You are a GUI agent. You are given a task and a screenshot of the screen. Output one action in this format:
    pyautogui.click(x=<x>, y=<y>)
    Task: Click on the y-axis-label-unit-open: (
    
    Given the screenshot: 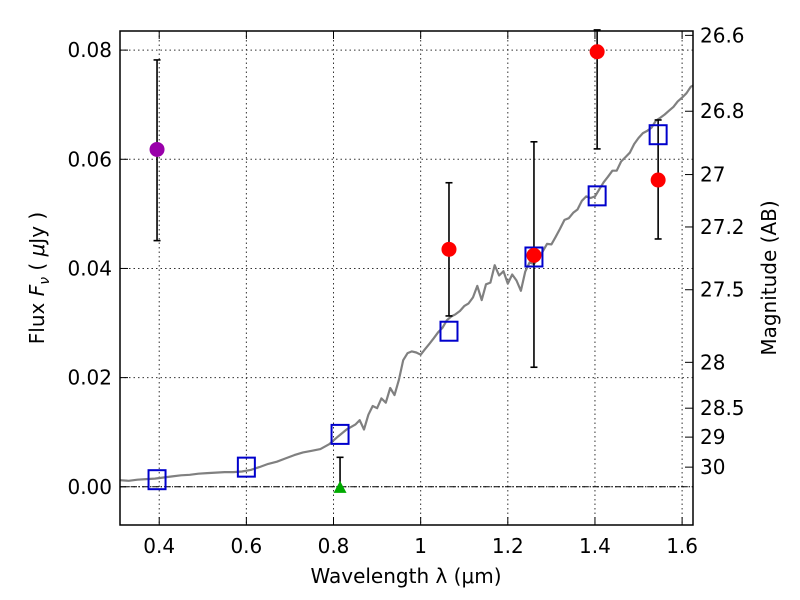 What is the action you would take?
    pyautogui.click(x=37, y=266)
    